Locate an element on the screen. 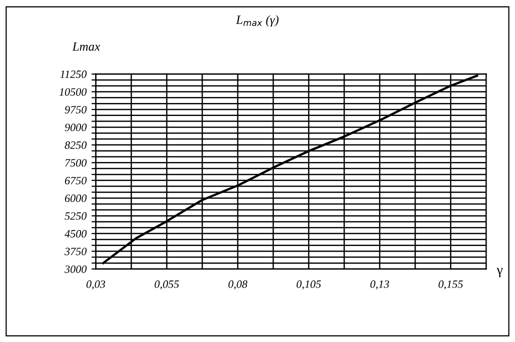  y-tick-label: 8250 is located at coordinates (75, 145).